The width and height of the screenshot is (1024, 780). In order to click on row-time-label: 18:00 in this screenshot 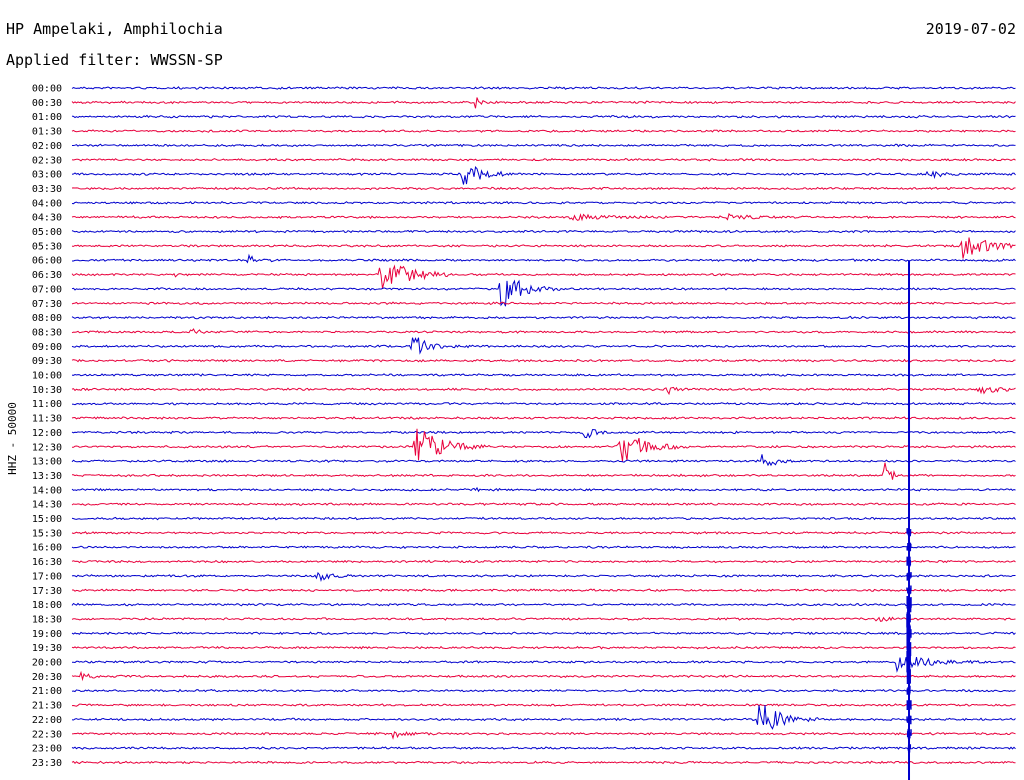, I will do `click(47, 605)`.